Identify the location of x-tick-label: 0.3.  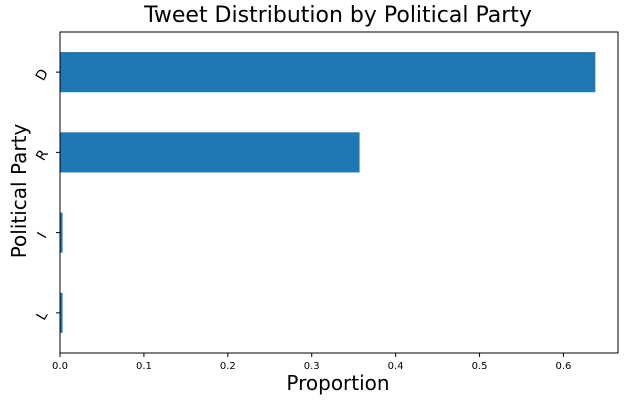
(312, 366).